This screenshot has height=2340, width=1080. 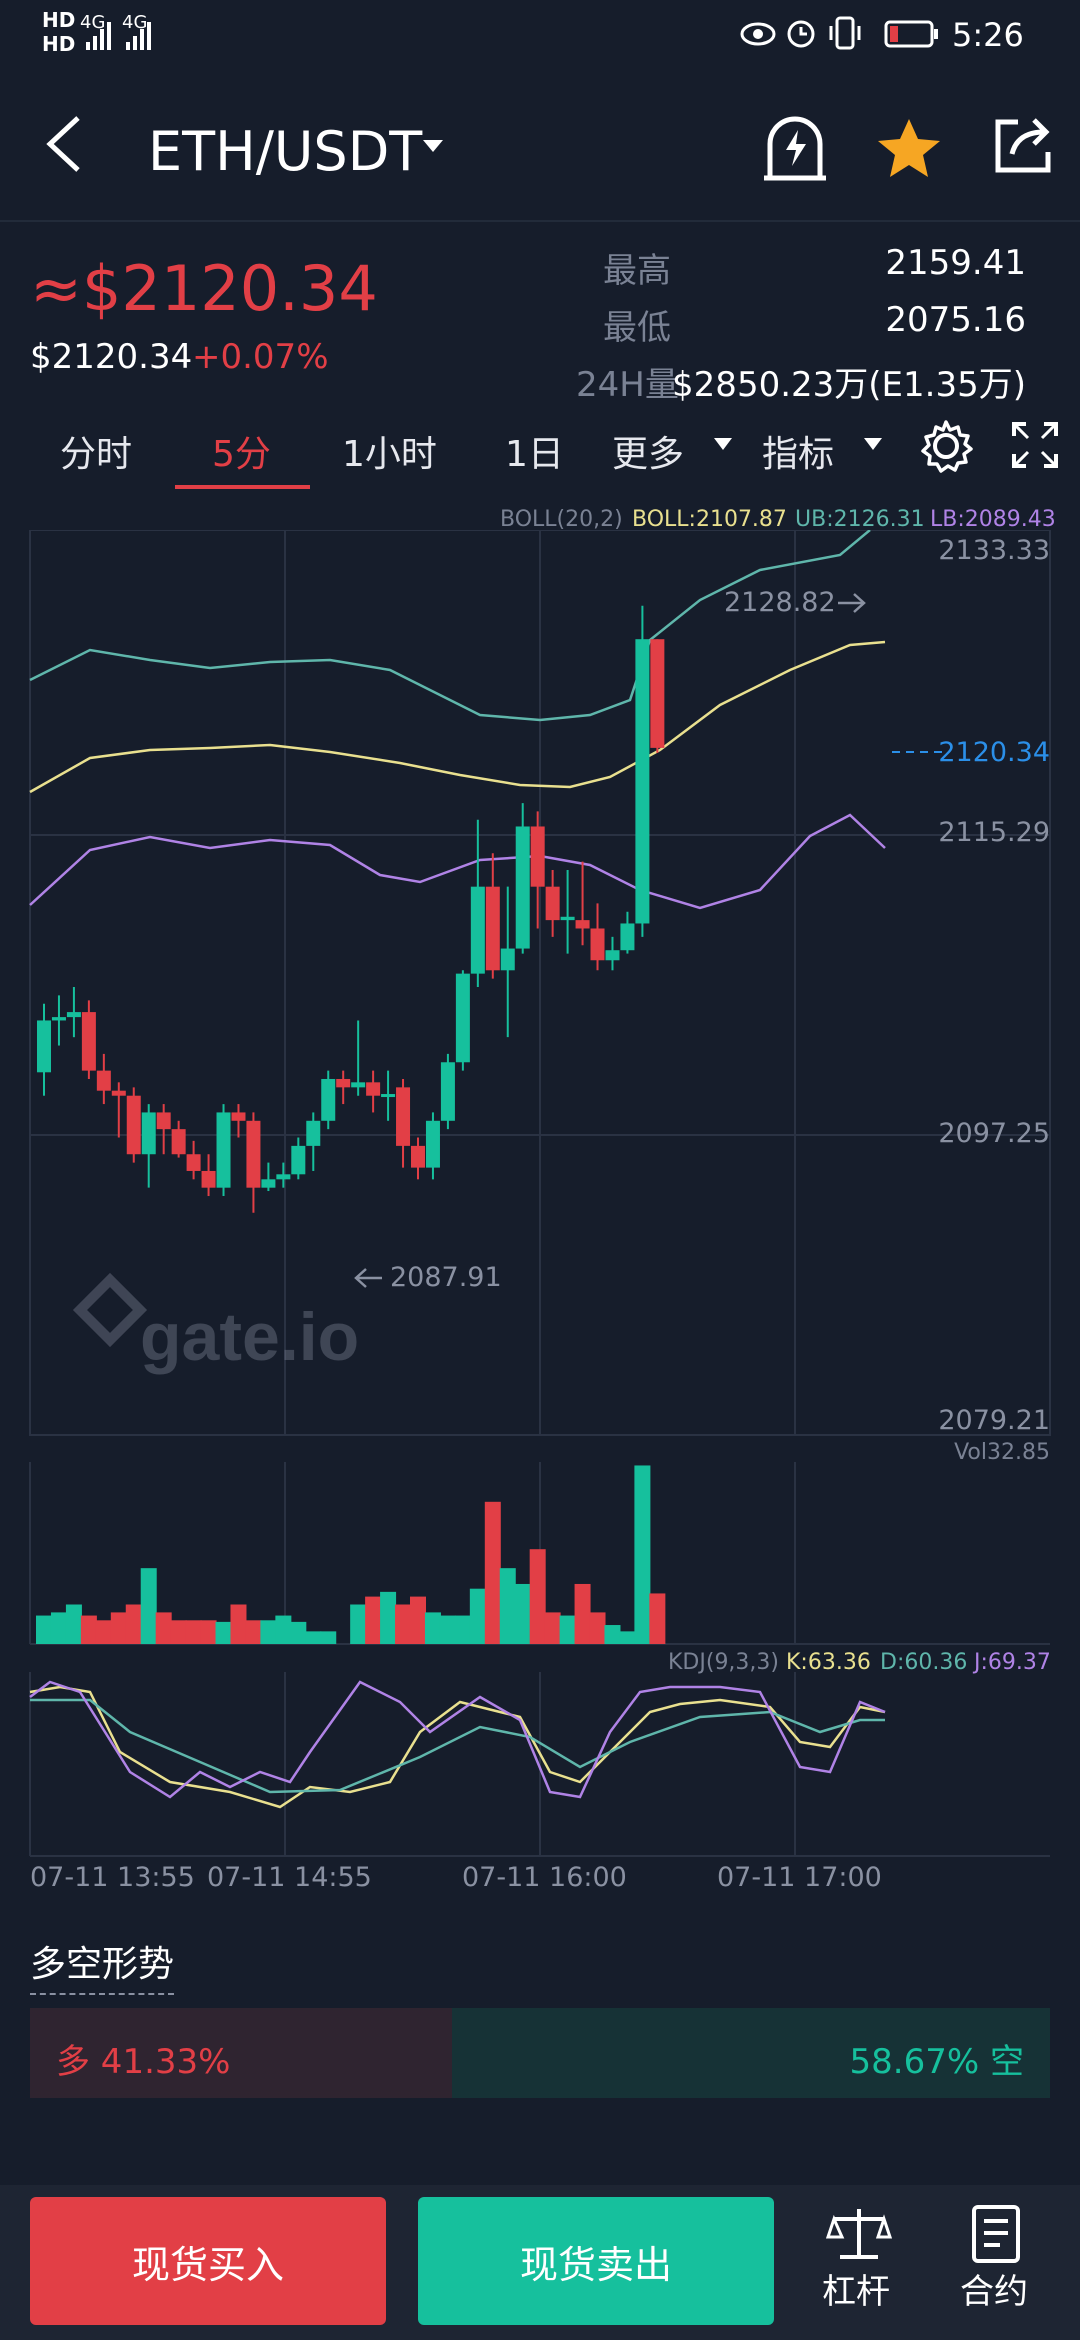 What do you see at coordinates (856, 2292) in the screenshot?
I see `leverage-label: 杠杆` at bounding box center [856, 2292].